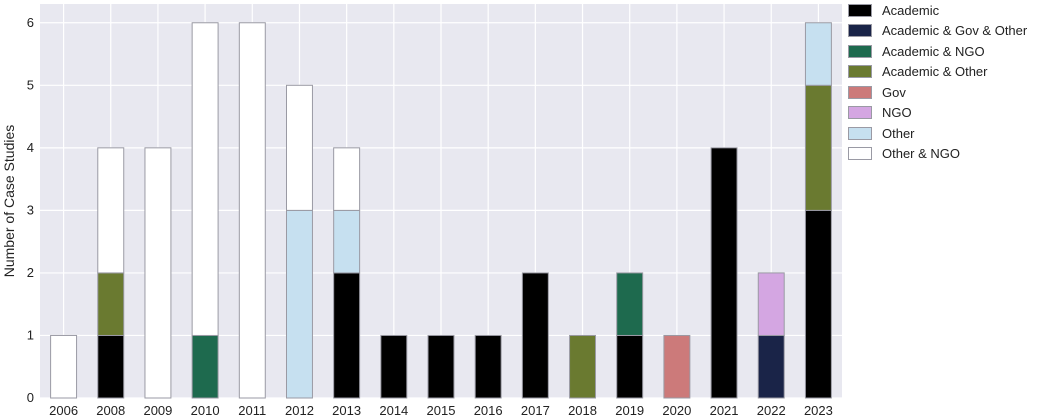 The image size is (1052, 420). I want to click on legend-item: Gov, so click(948, 92).